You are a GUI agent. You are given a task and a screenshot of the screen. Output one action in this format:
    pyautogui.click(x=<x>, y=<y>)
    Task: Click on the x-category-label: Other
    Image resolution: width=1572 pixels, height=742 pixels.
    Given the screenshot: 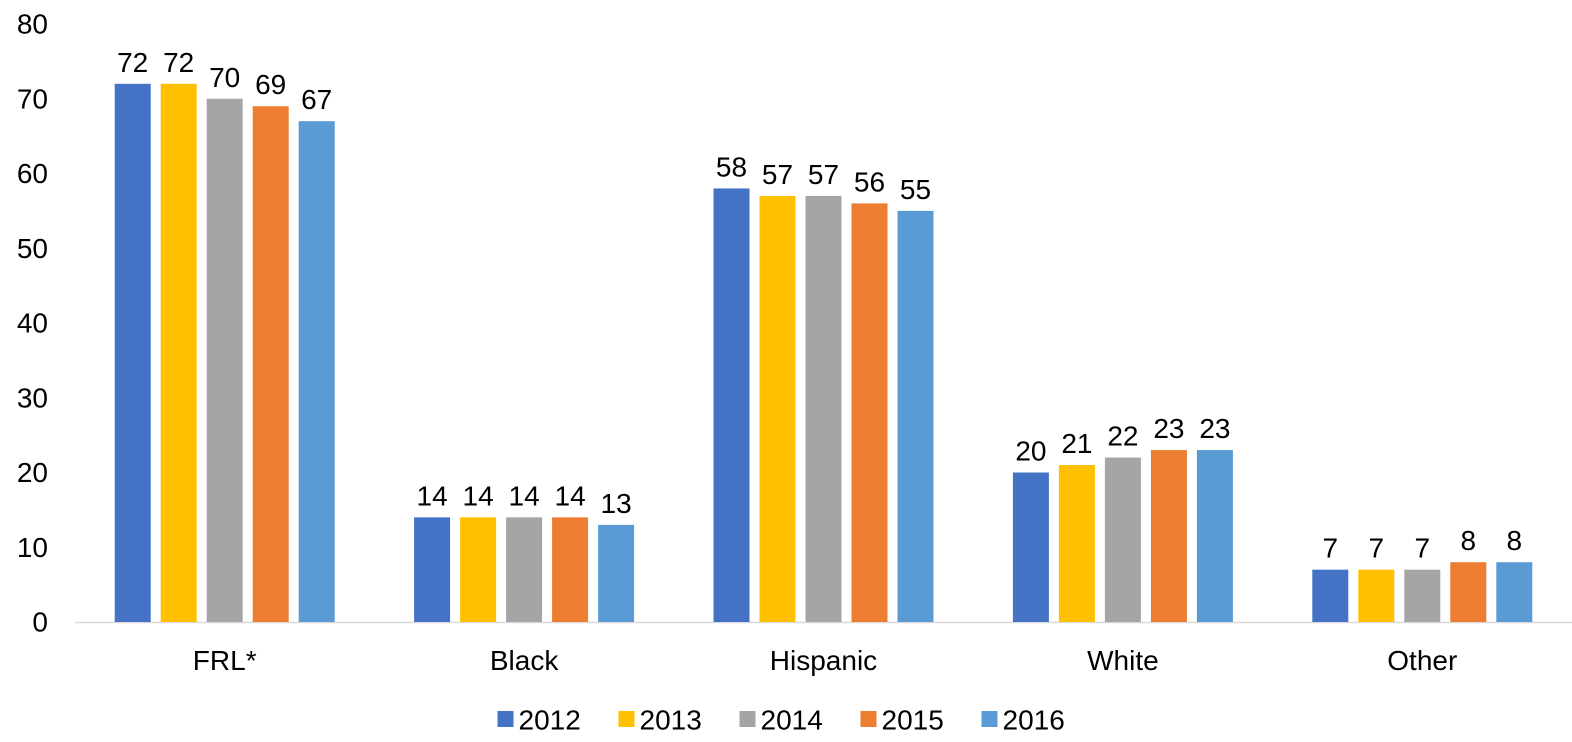 What is the action you would take?
    pyautogui.click(x=1422, y=660)
    